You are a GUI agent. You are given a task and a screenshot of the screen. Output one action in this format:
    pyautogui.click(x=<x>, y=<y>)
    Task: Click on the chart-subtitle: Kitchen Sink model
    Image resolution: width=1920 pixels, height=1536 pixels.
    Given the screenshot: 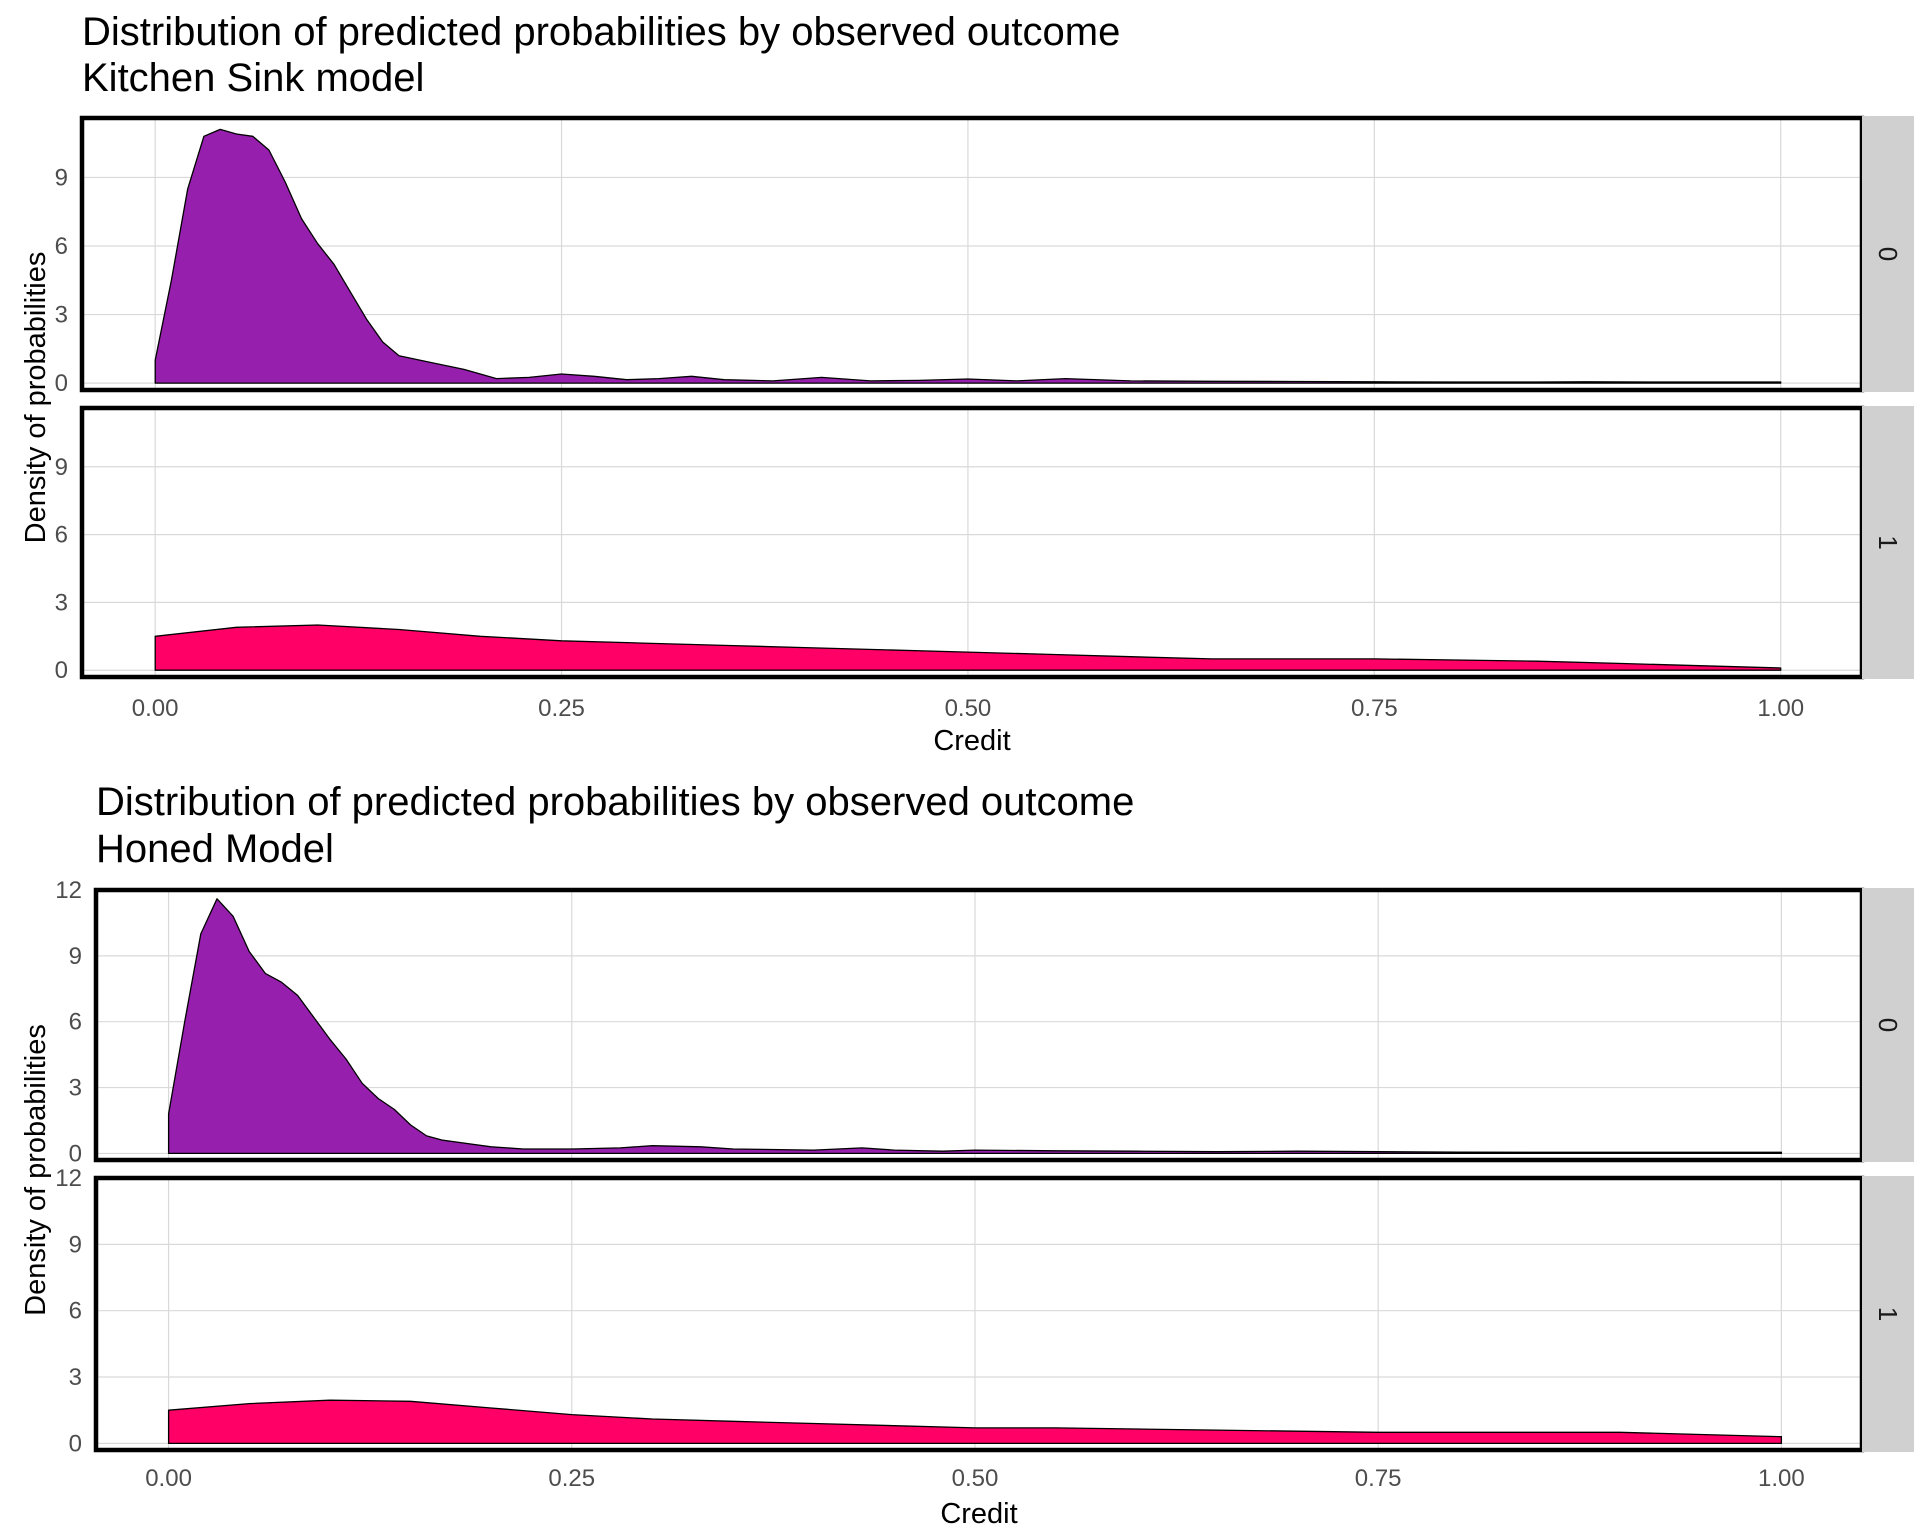 What is the action you would take?
    pyautogui.click(x=253, y=78)
    